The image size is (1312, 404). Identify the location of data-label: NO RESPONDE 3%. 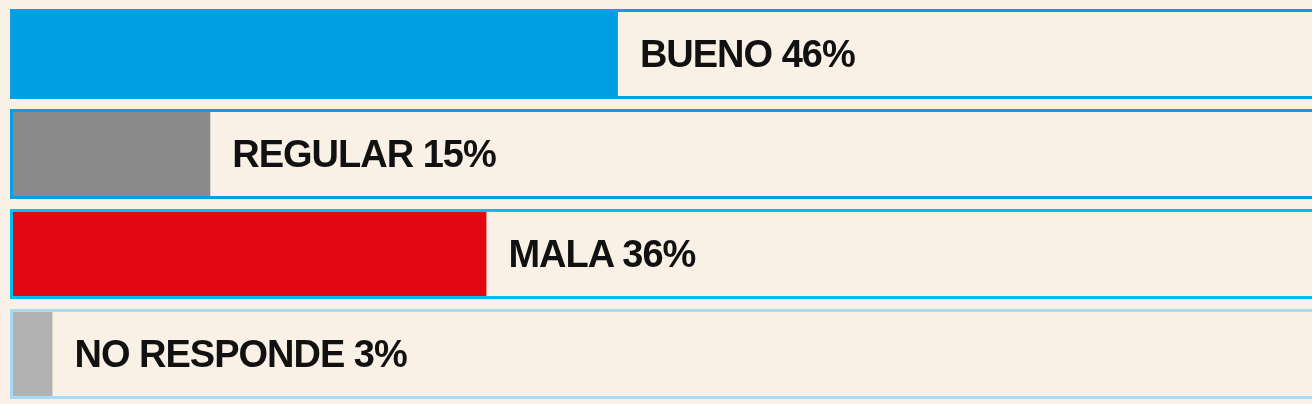
(240, 354).